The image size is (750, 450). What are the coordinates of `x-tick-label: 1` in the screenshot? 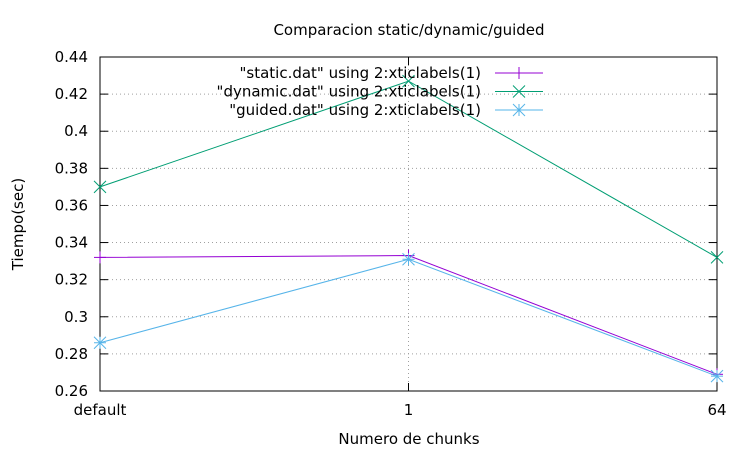 It's located at (409, 410).